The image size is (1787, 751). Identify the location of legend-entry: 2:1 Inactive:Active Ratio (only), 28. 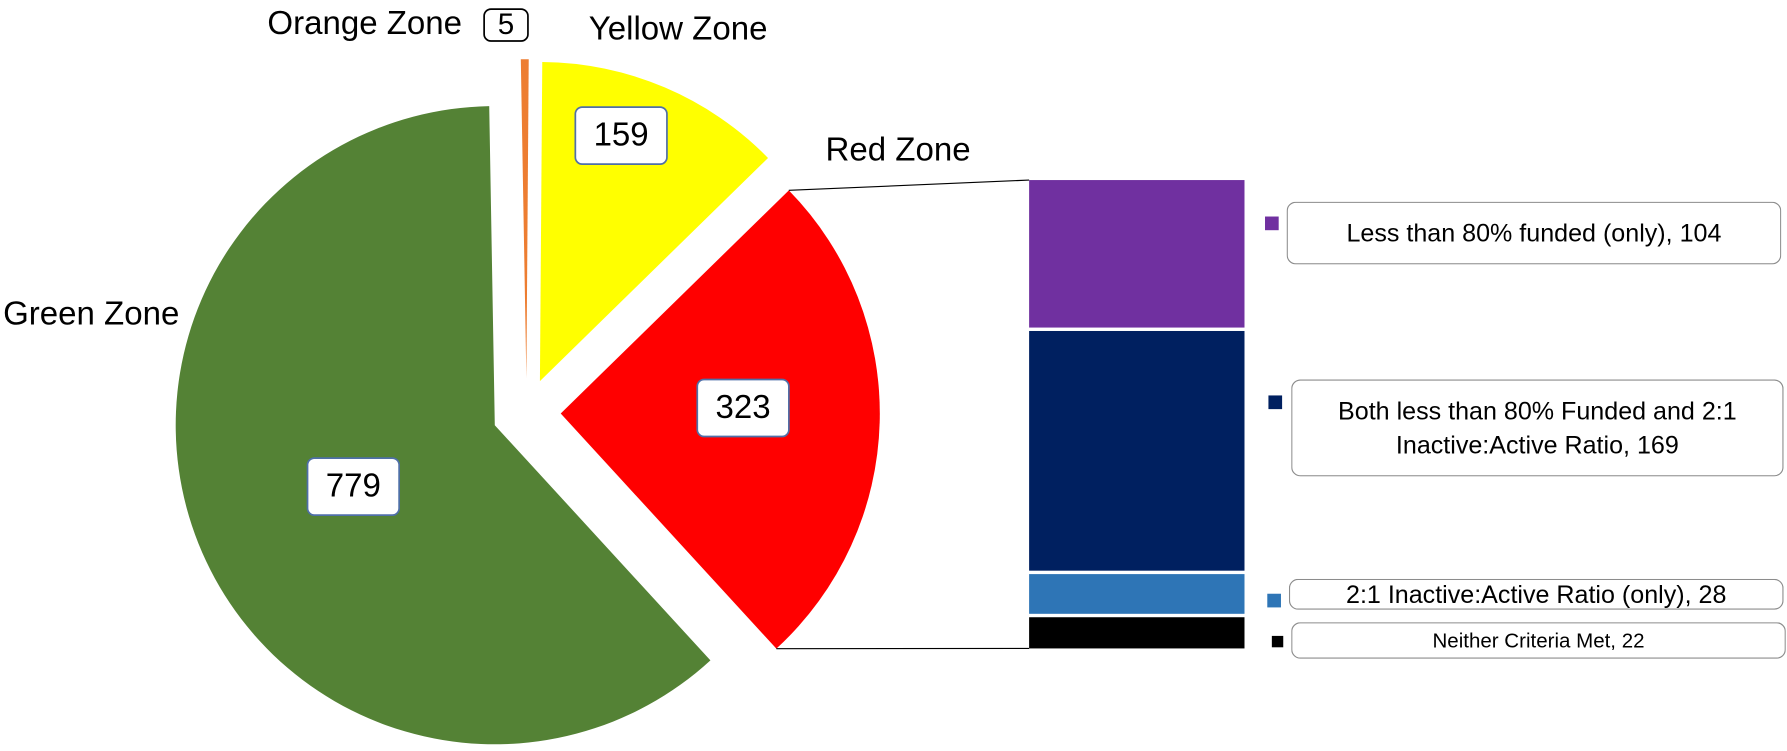
(1536, 594).